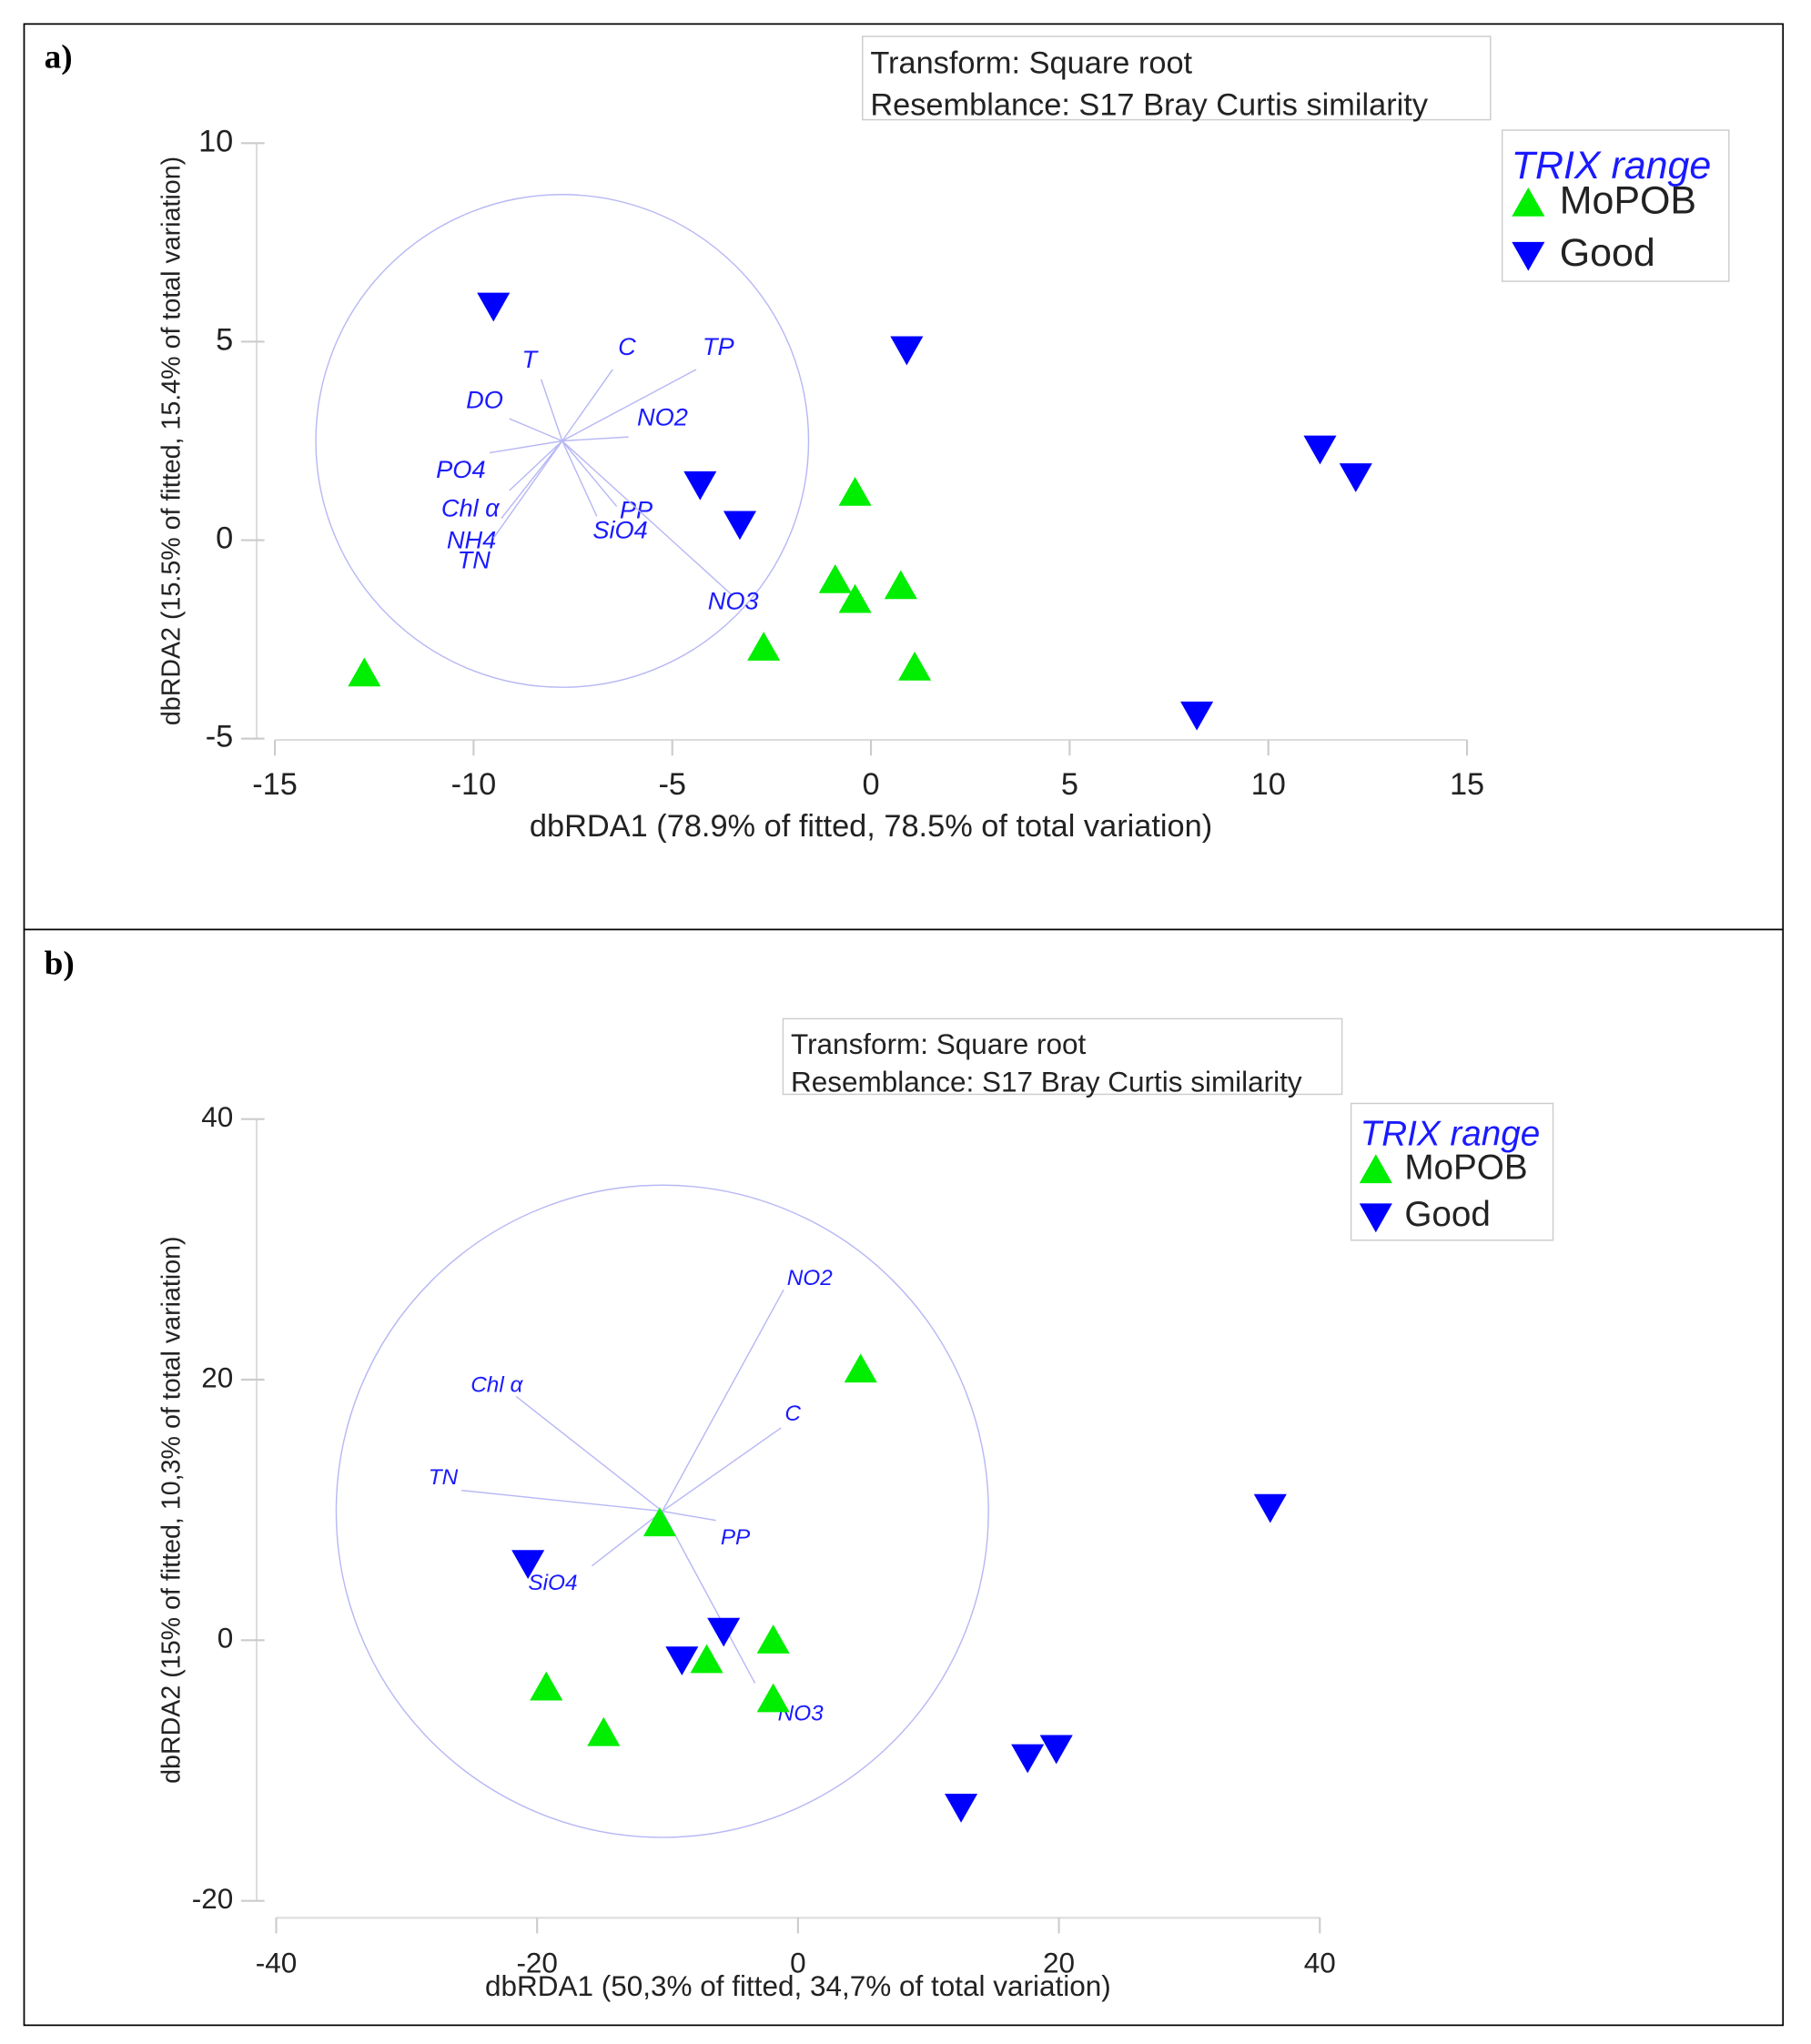 The width and height of the screenshot is (1811, 2044). I want to click on legend-label: MoPOB, so click(1465, 1168).